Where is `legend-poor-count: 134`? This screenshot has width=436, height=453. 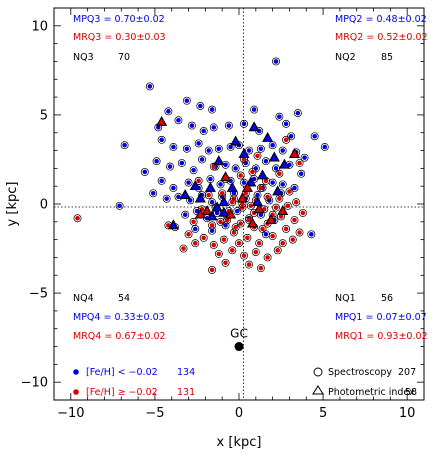
legend-poor-count: 134 is located at coordinates (186, 372).